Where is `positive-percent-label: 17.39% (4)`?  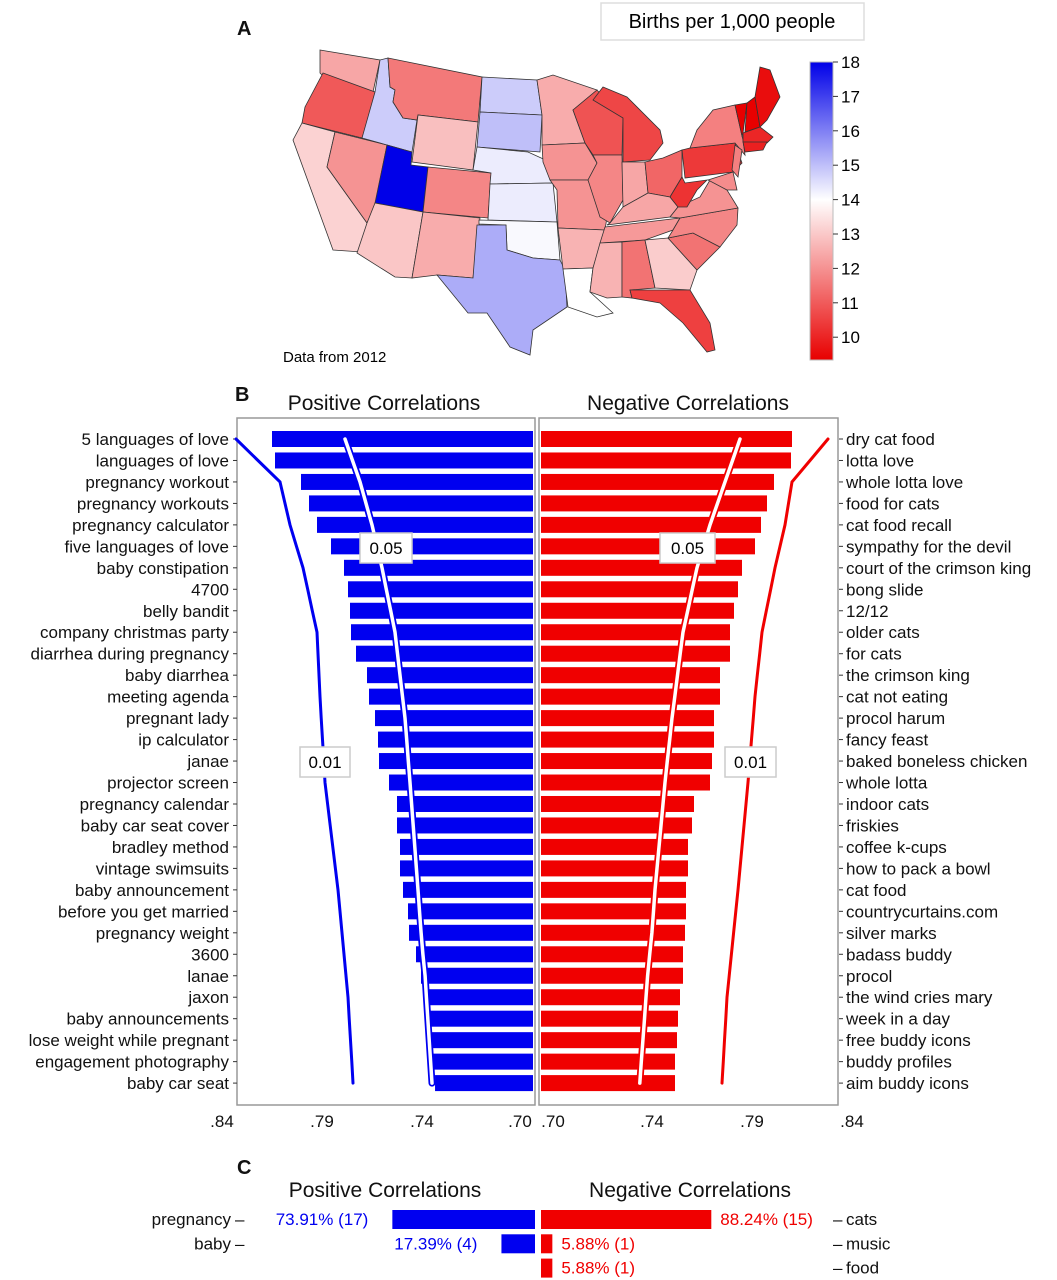
positive-percent-label: 17.39% (4) is located at coordinates (435, 1243).